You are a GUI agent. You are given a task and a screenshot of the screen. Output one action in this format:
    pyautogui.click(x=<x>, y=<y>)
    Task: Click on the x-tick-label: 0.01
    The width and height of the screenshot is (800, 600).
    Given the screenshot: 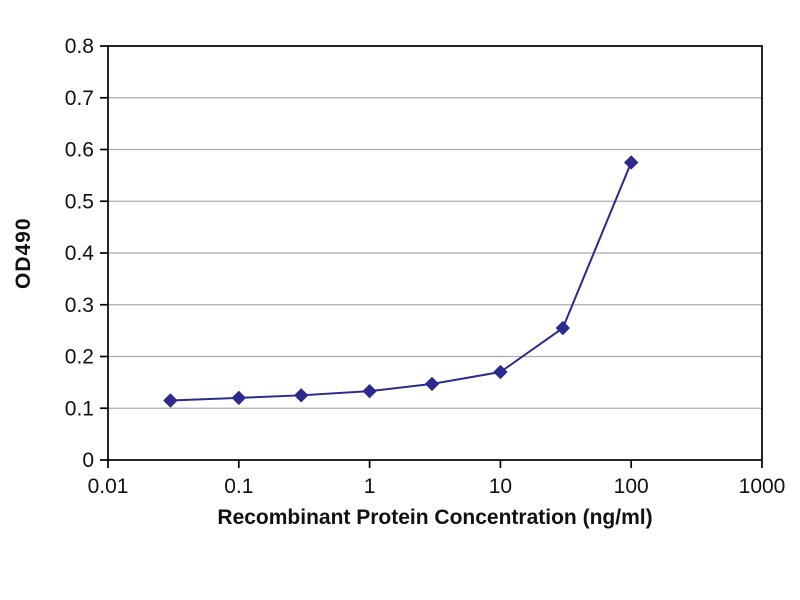 What is the action you would take?
    pyautogui.click(x=108, y=486)
    